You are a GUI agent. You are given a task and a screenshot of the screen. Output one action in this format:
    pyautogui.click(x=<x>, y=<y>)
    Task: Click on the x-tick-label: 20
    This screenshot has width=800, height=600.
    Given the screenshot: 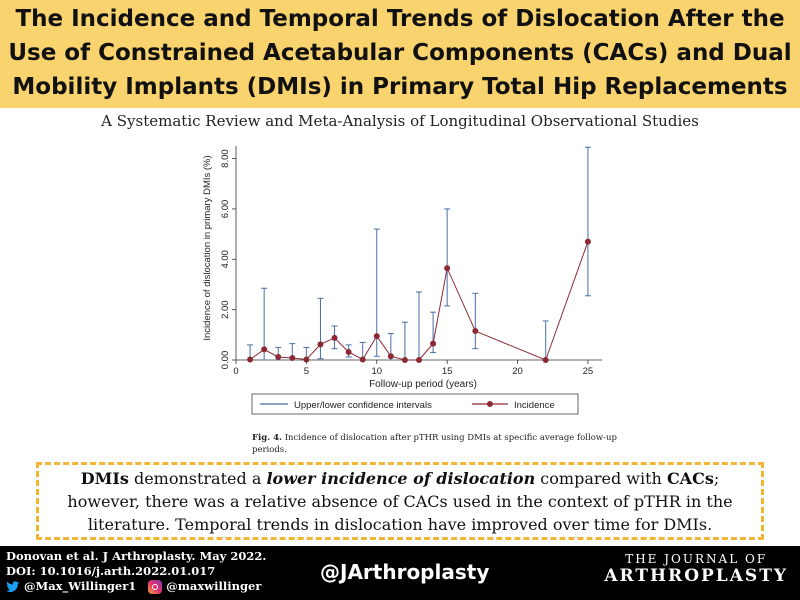 What is the action you would take?
    pyautogui.click(x=517, y=371)
    